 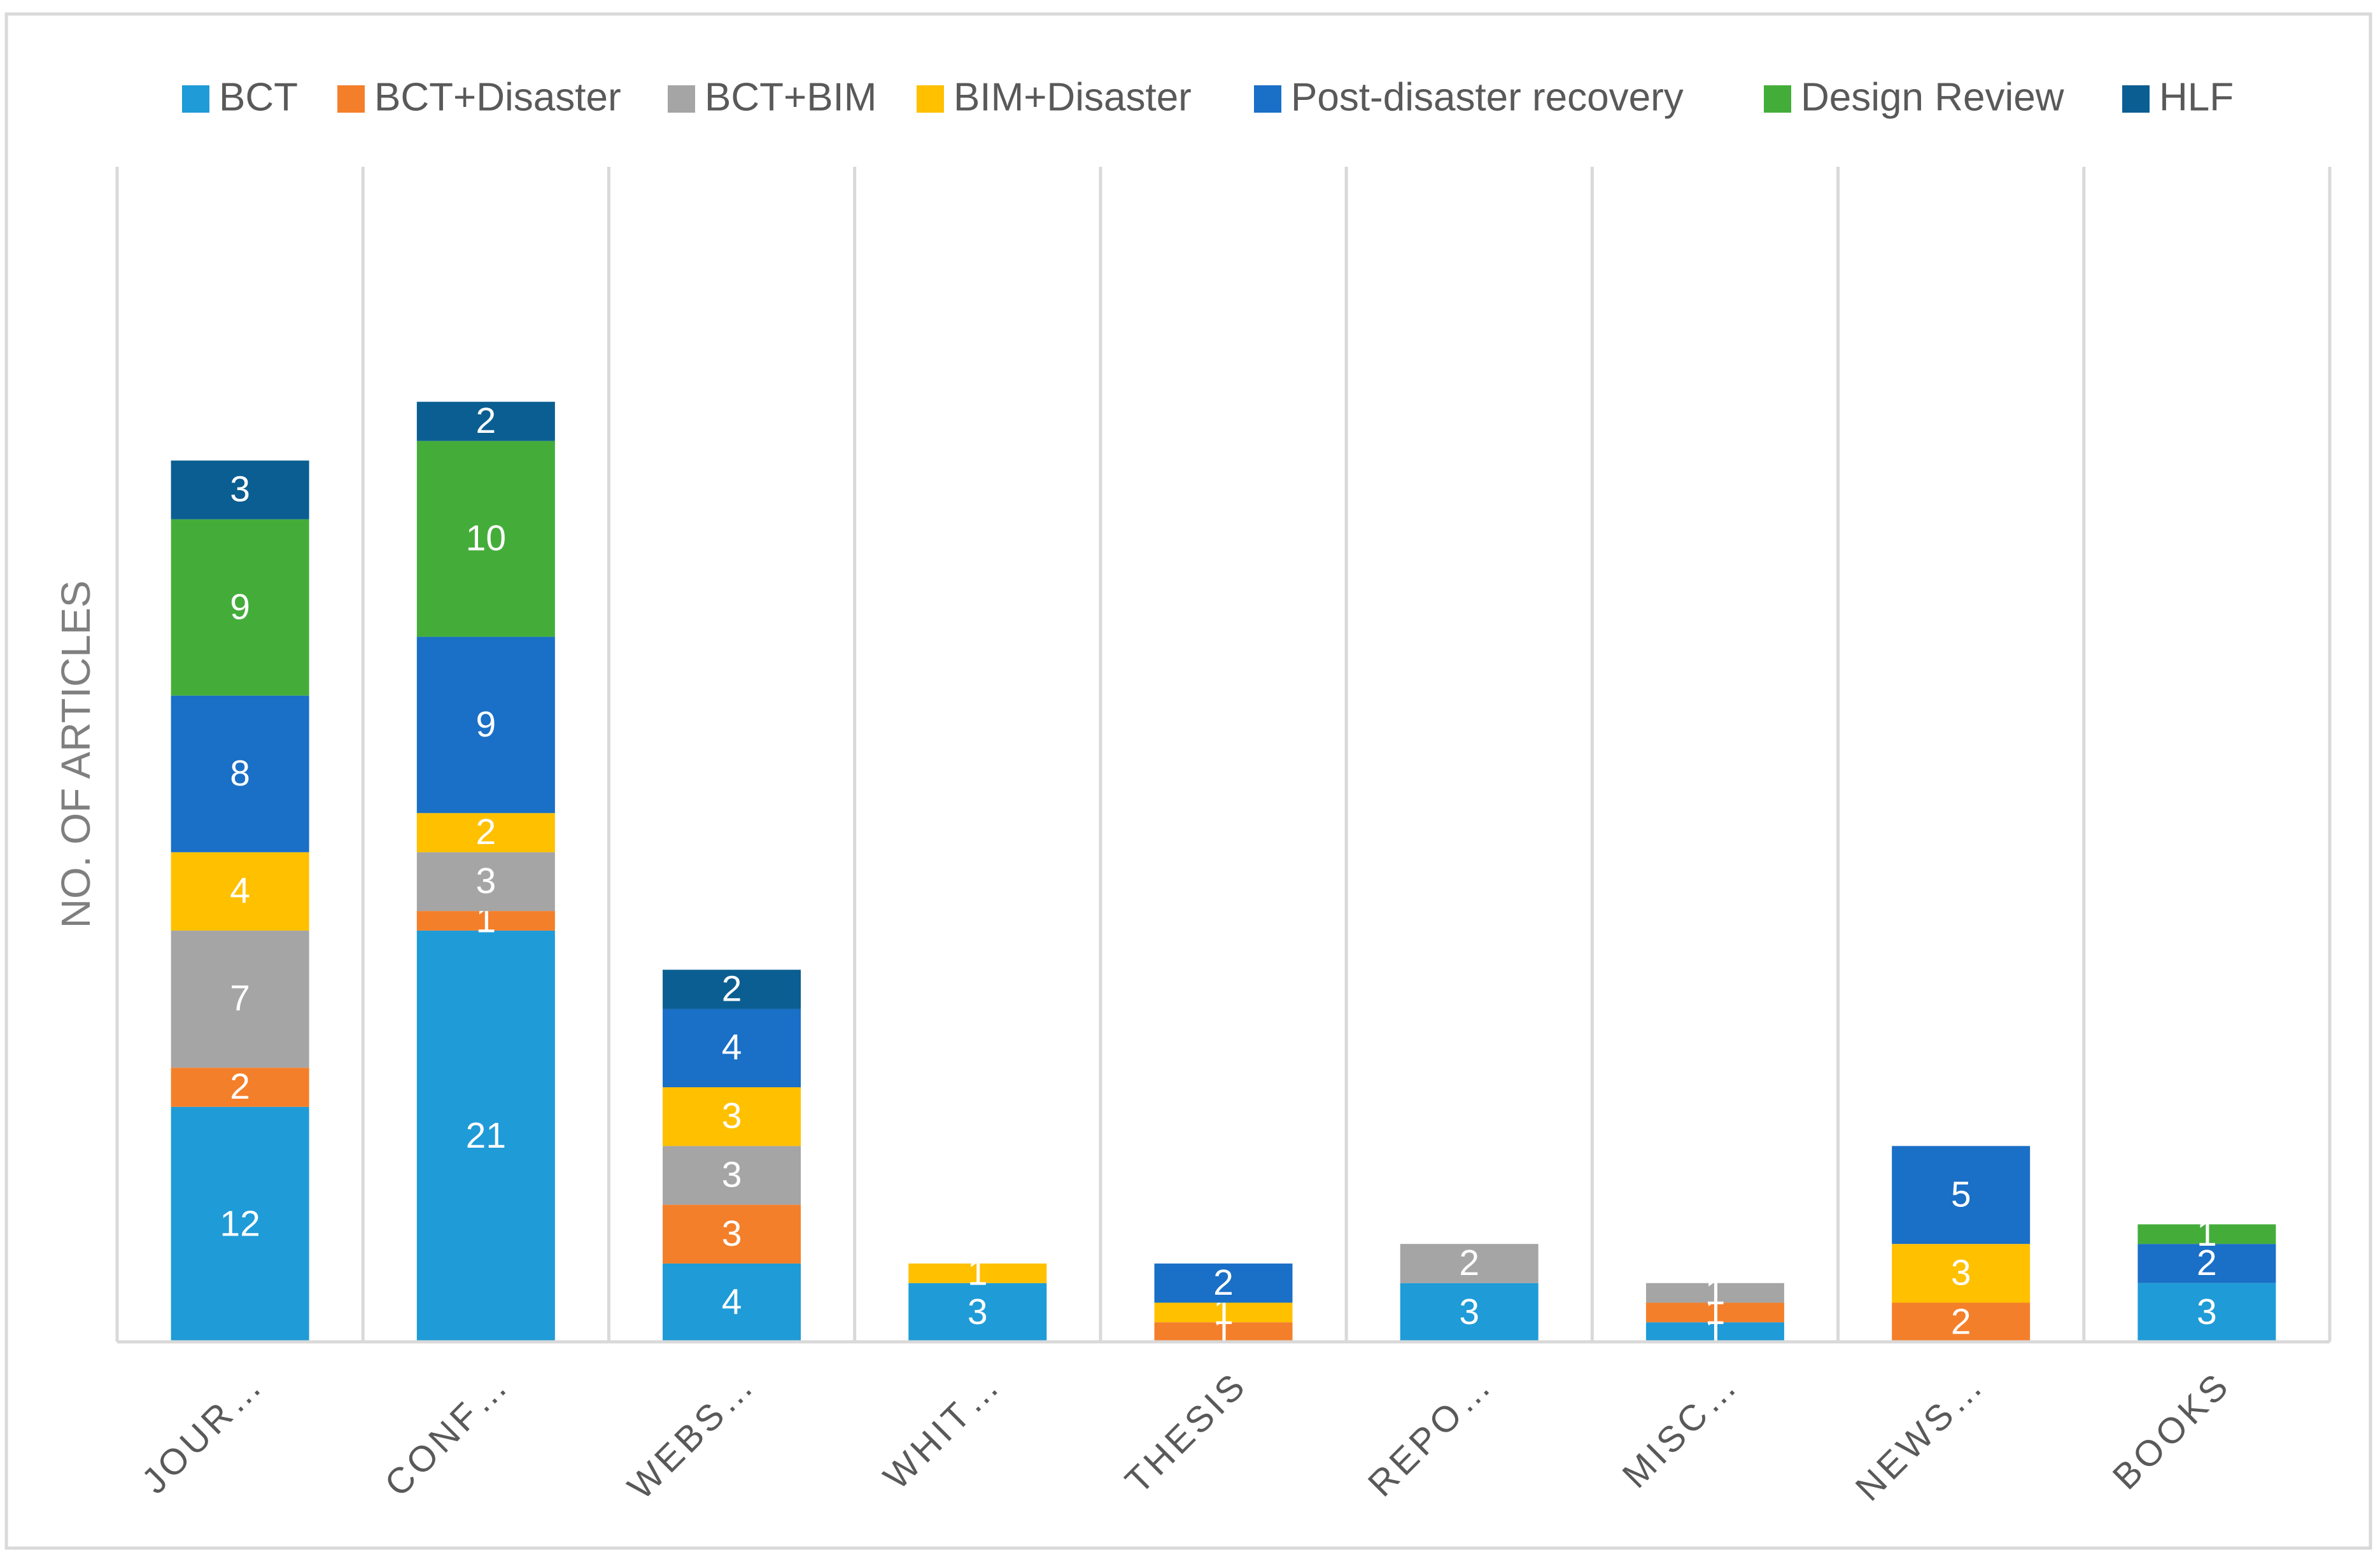 I want to click on data-label: 12, so click(x=240, y=1223).